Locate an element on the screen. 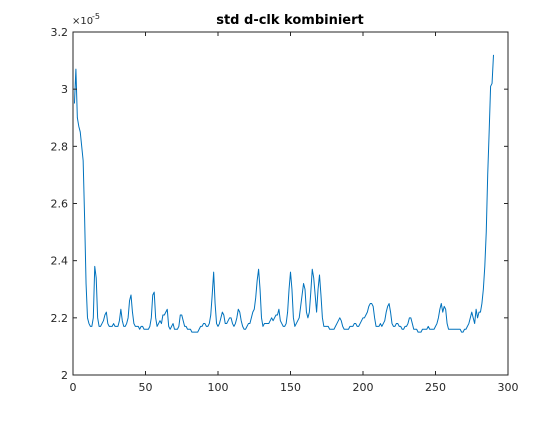  y-tick-label: 3.2 is located at coordinates (60, 32).